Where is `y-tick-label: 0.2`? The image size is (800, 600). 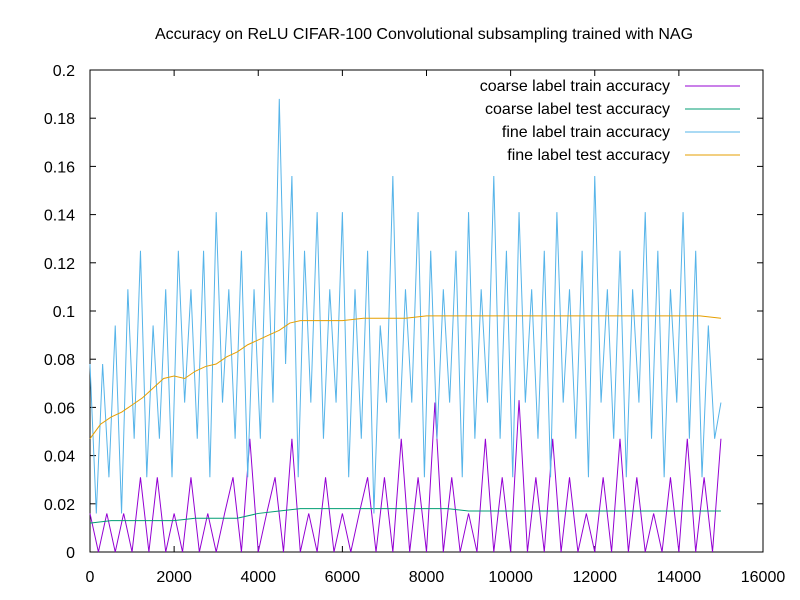
y-tick-label: 0.2 is located at coordinates (64, 71).